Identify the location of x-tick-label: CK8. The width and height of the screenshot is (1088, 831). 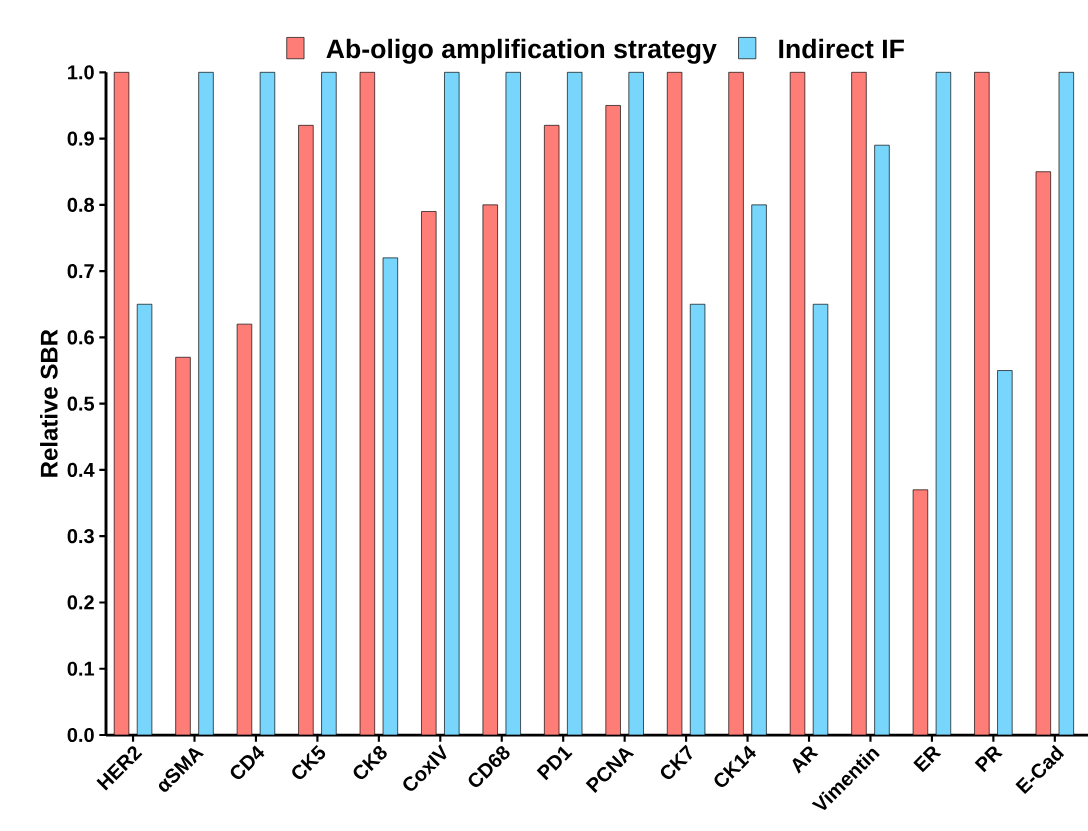
(370, 763).